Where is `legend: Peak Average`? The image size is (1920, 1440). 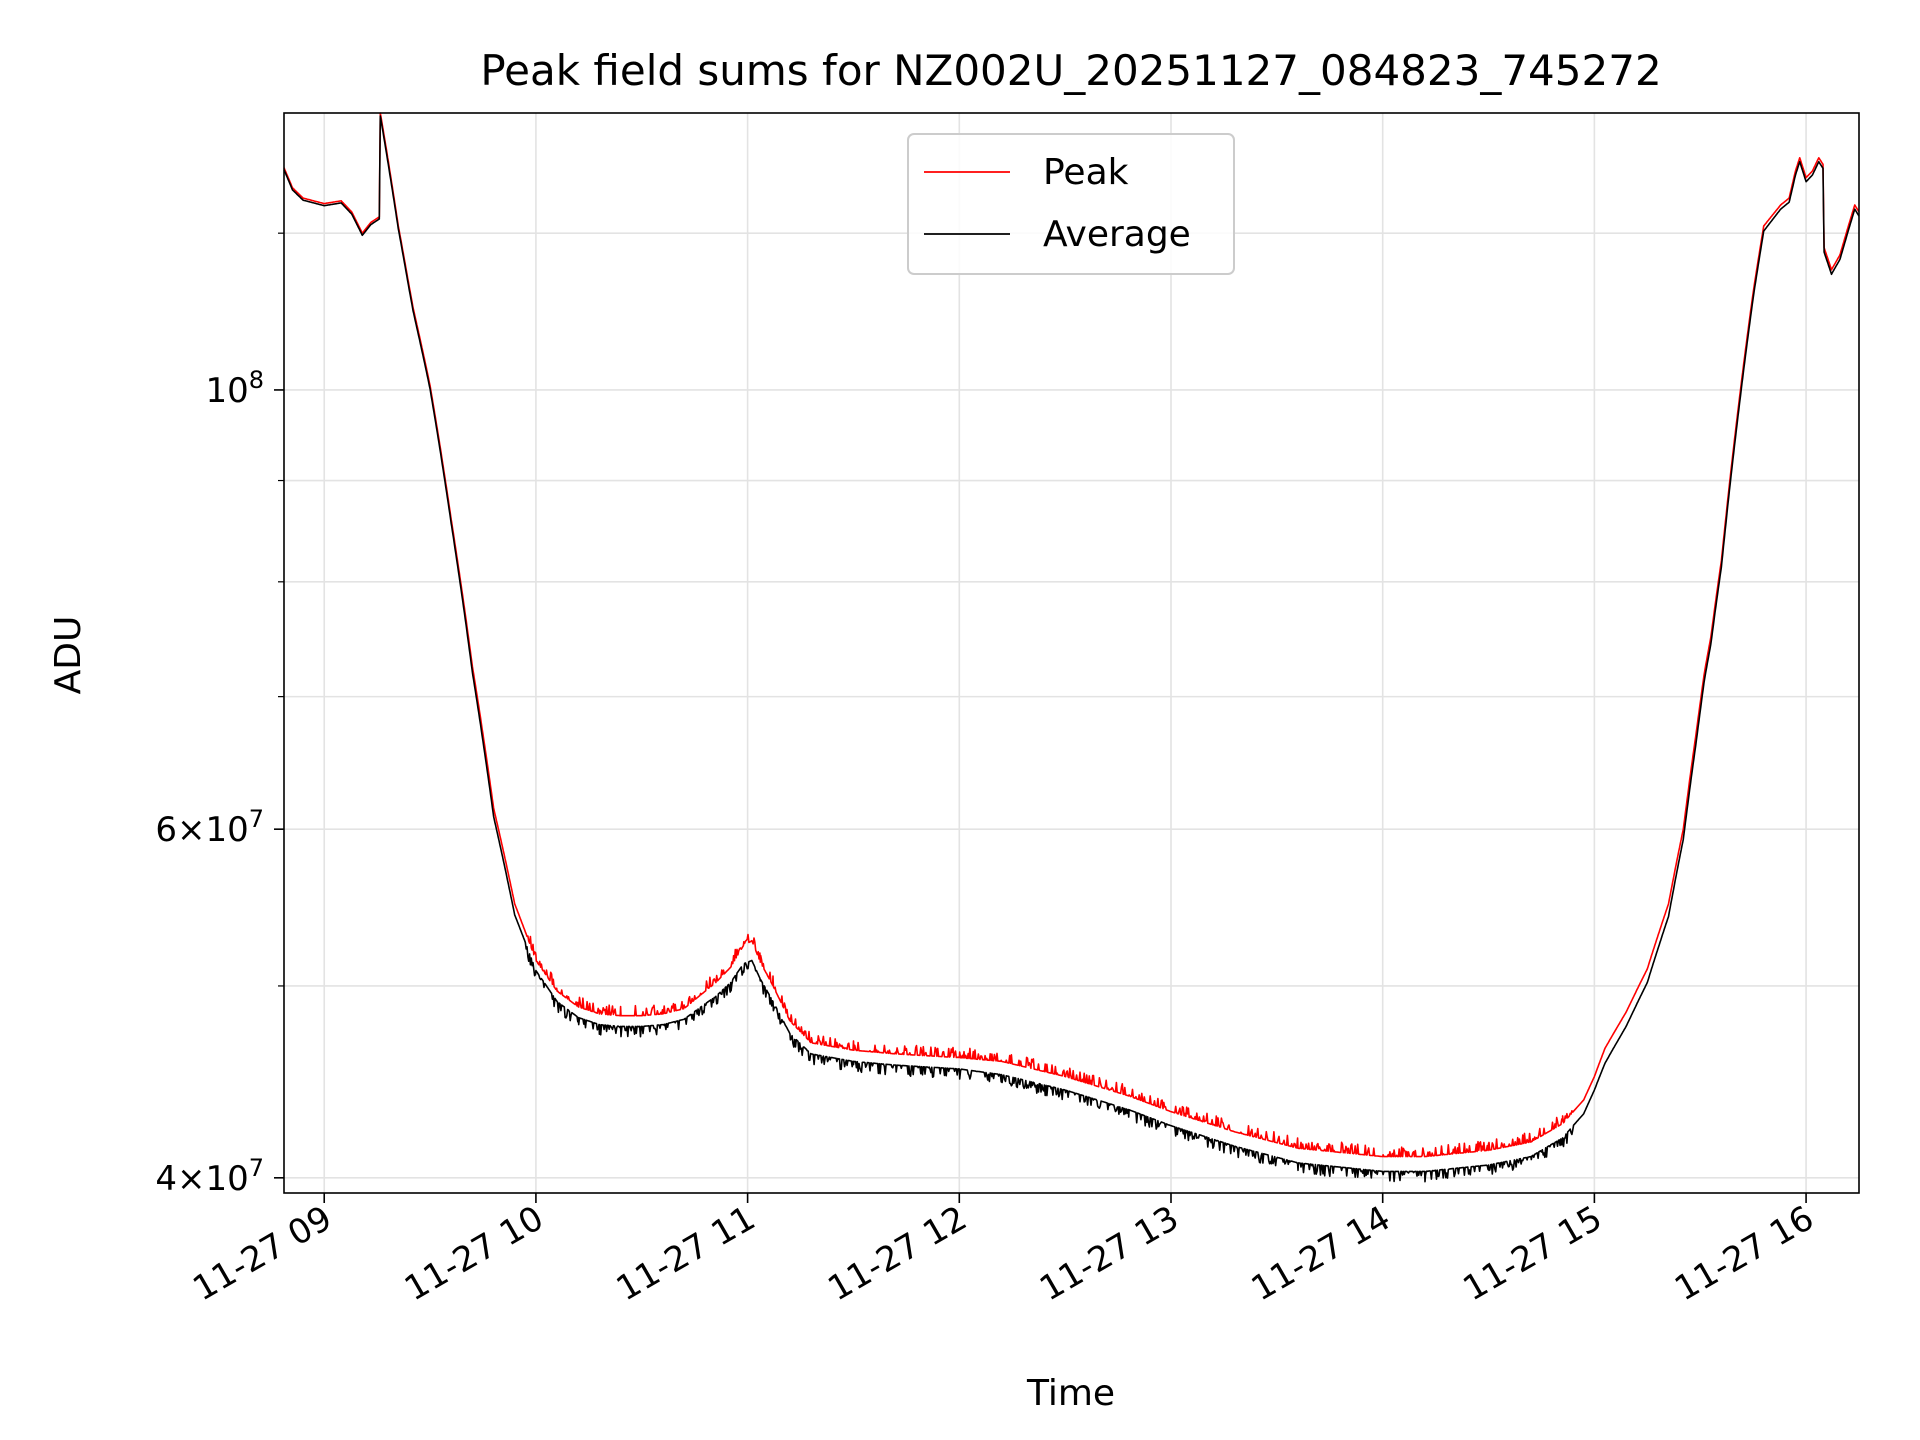
legend: Peak Average is located at coordinates (1071, 204).